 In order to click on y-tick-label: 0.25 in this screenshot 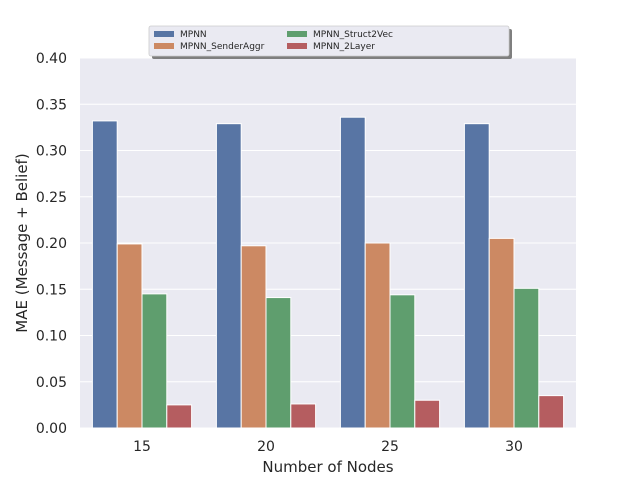, I will do `click(51, 198)`.